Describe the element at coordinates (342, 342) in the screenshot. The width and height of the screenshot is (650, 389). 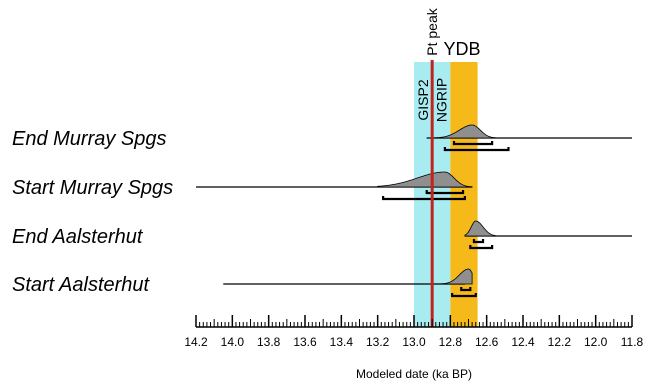
I see `tick-label: 13.4` at that location.